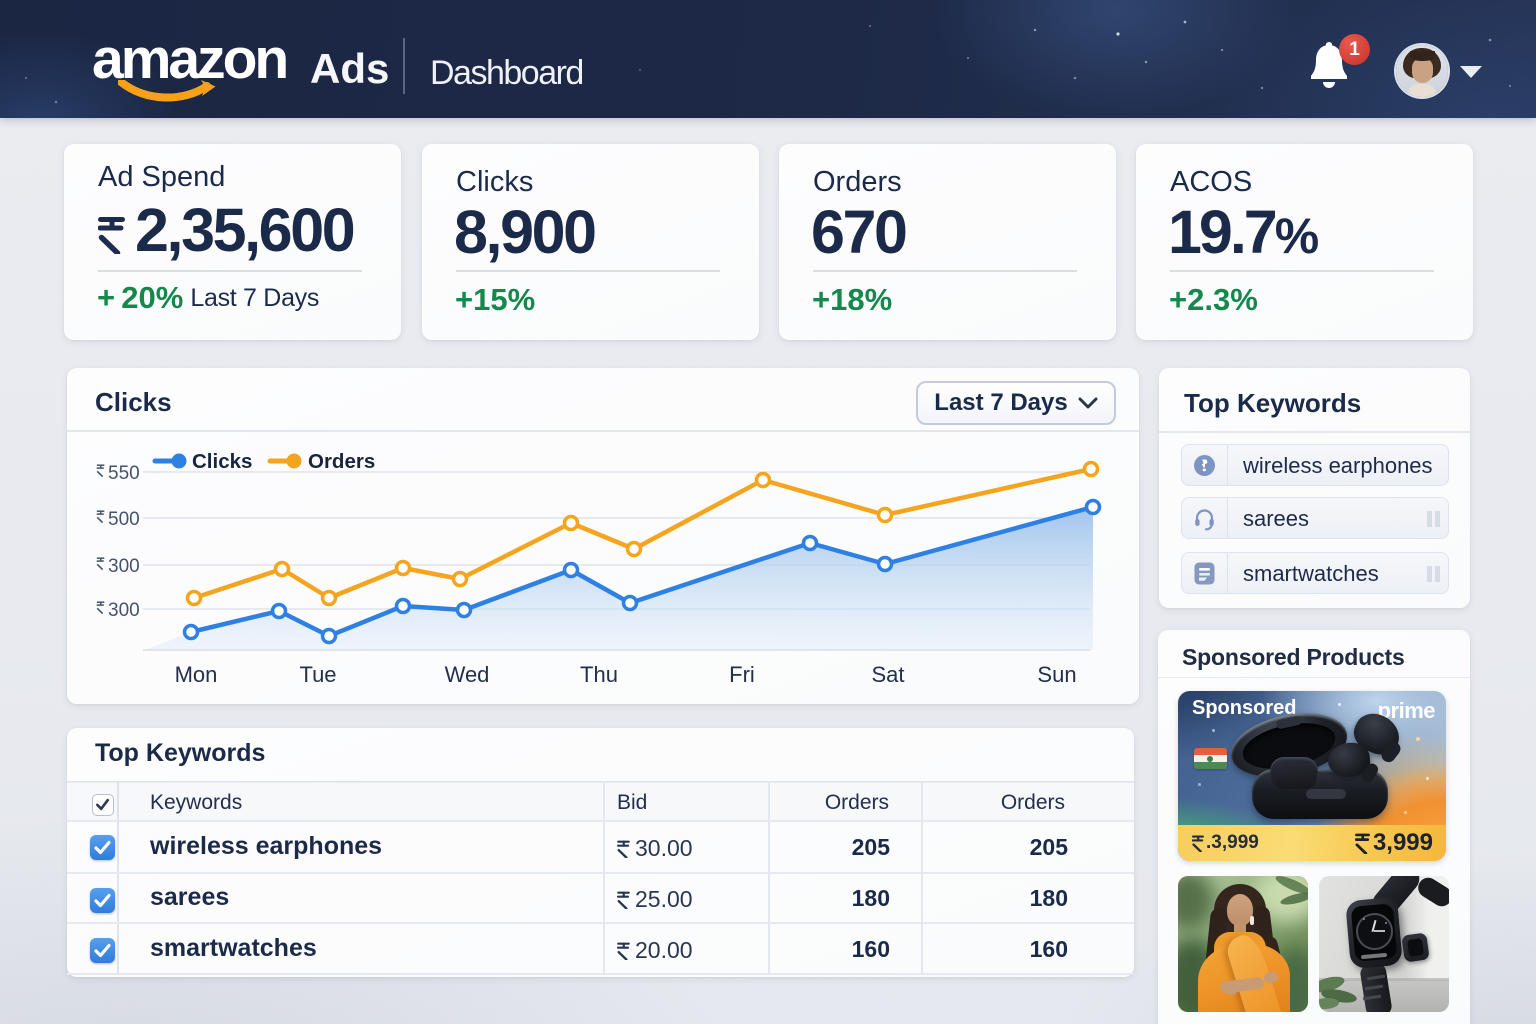  I want to click on svg-text: Tue, so click(317, 674).